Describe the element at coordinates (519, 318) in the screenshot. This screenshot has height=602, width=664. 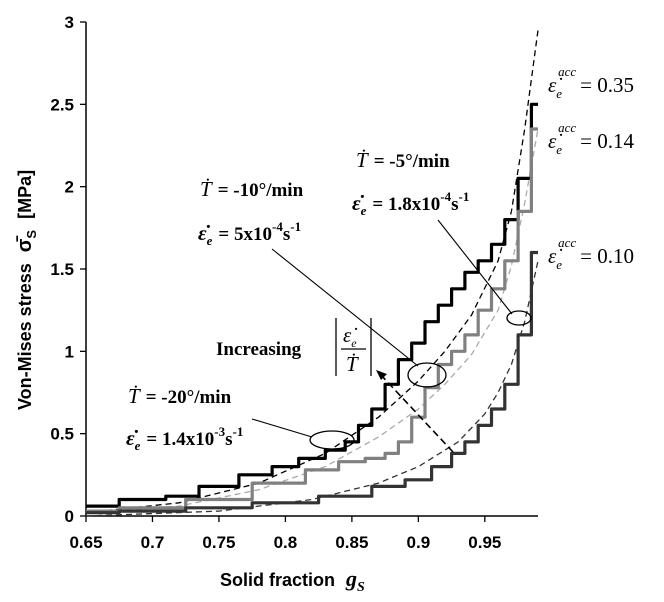
I see `ellipse-marker-minus5` at that location.